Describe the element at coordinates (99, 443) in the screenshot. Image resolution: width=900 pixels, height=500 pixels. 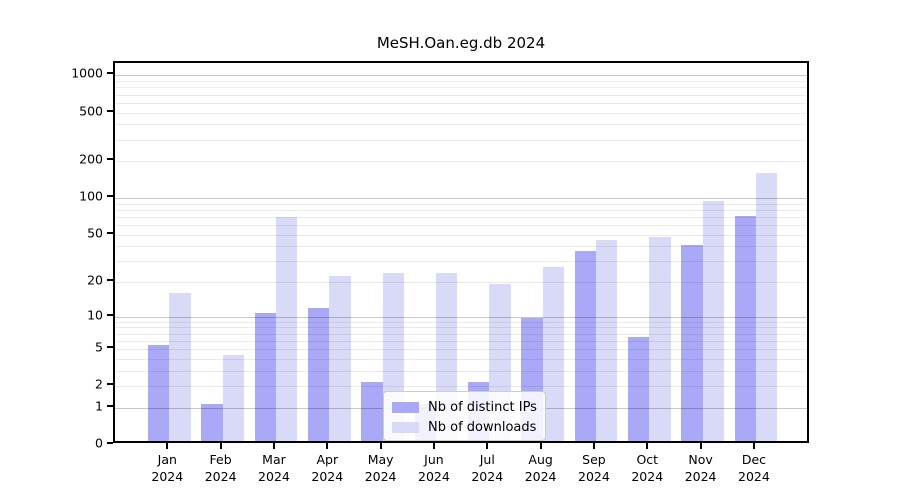
I see `y-tick-label-0: 0` at that location.